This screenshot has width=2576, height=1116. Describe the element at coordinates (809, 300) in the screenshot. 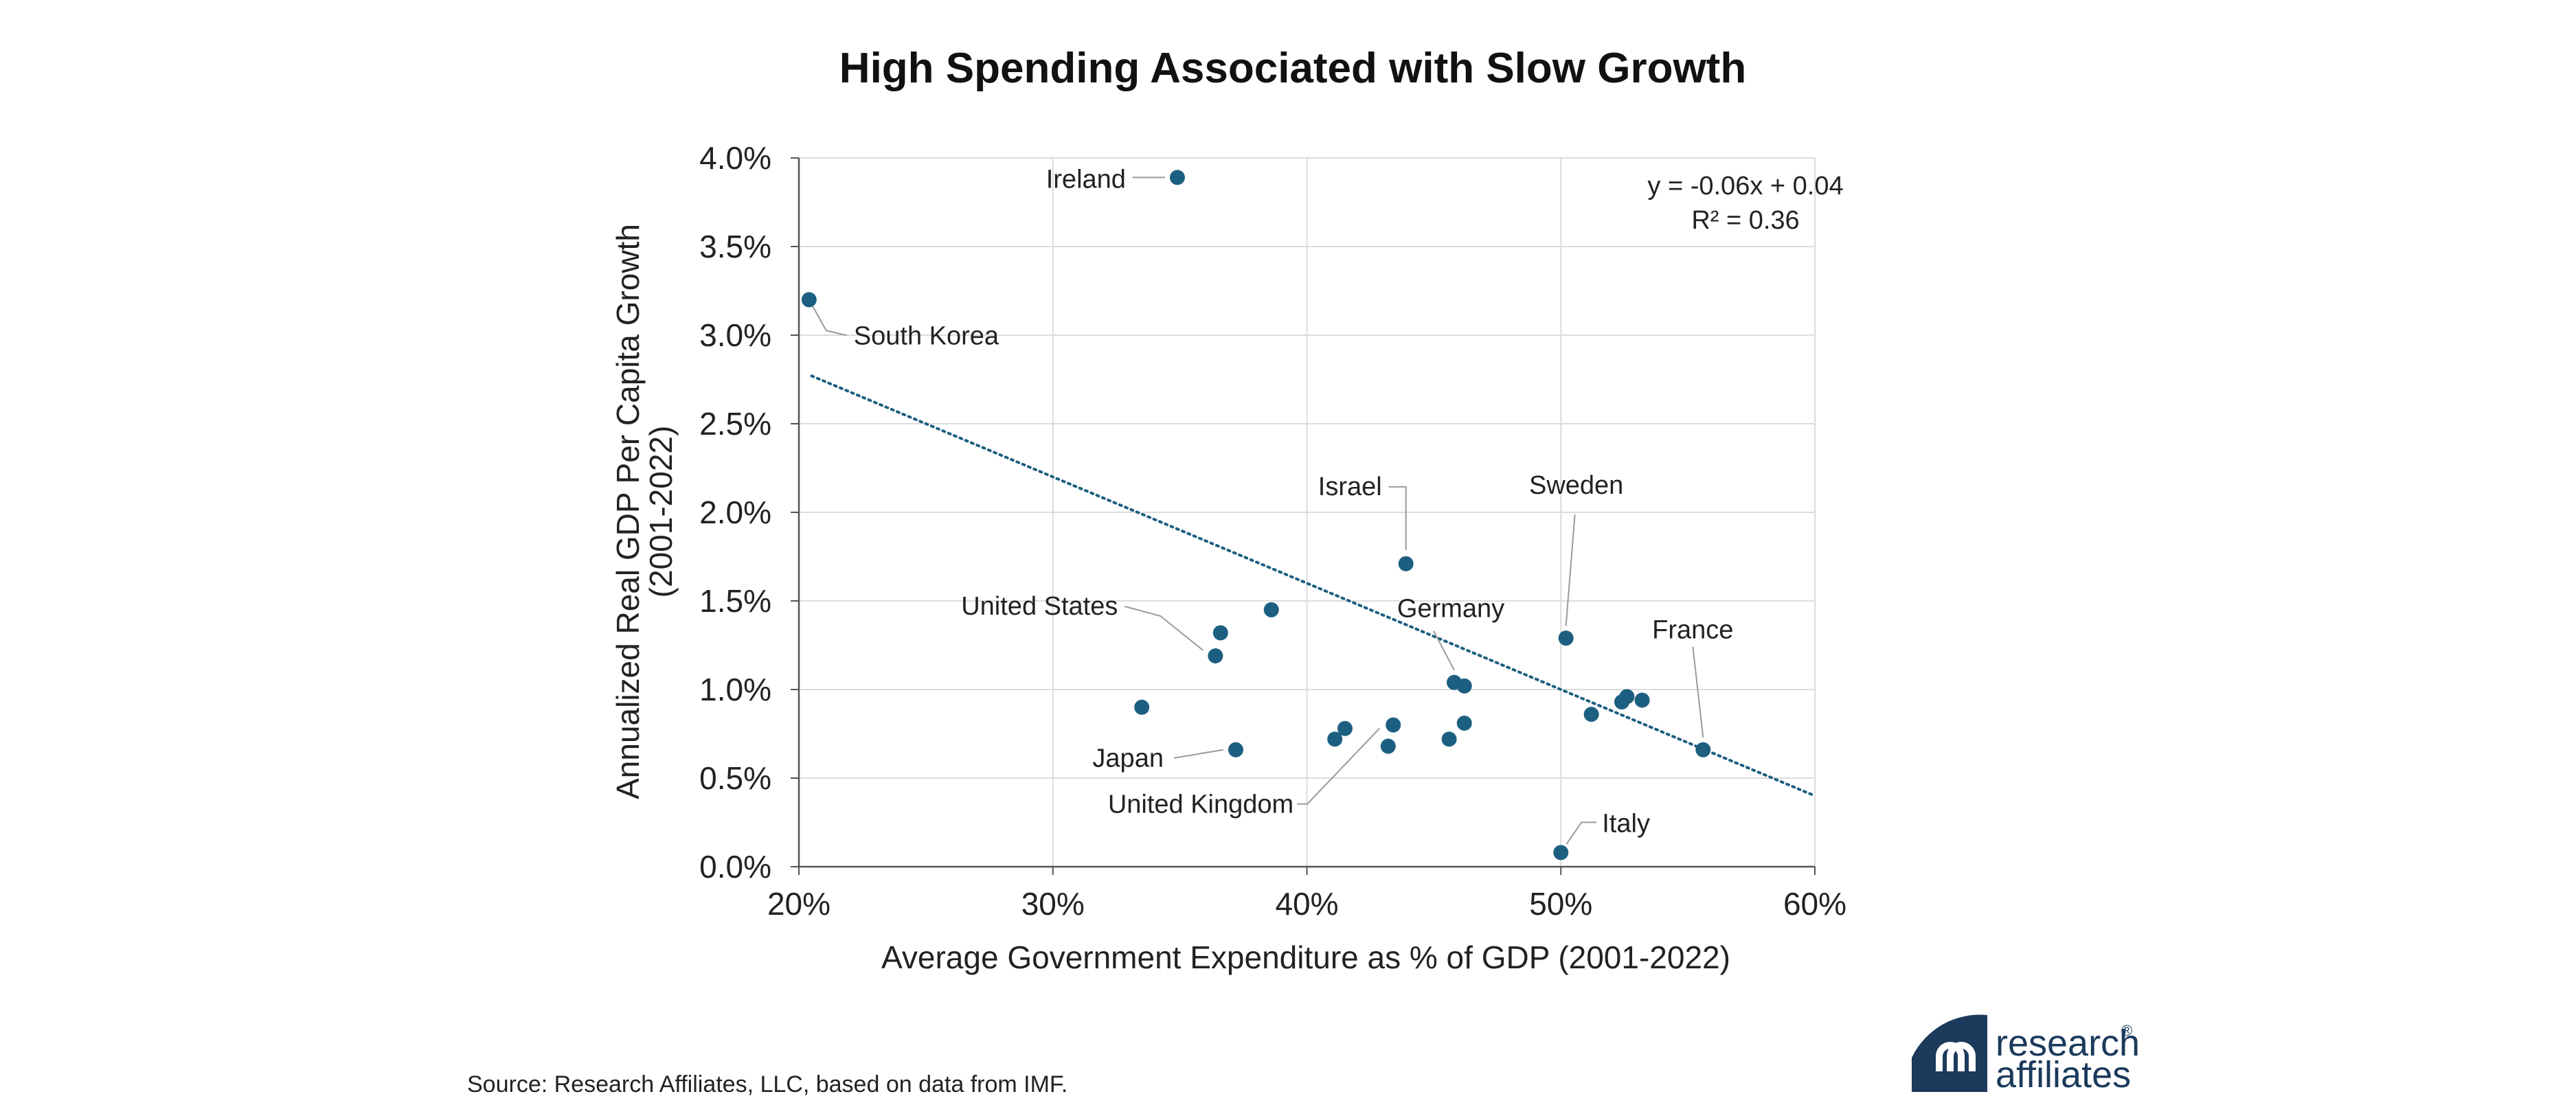

I see `data-point-south-korea` at that location.